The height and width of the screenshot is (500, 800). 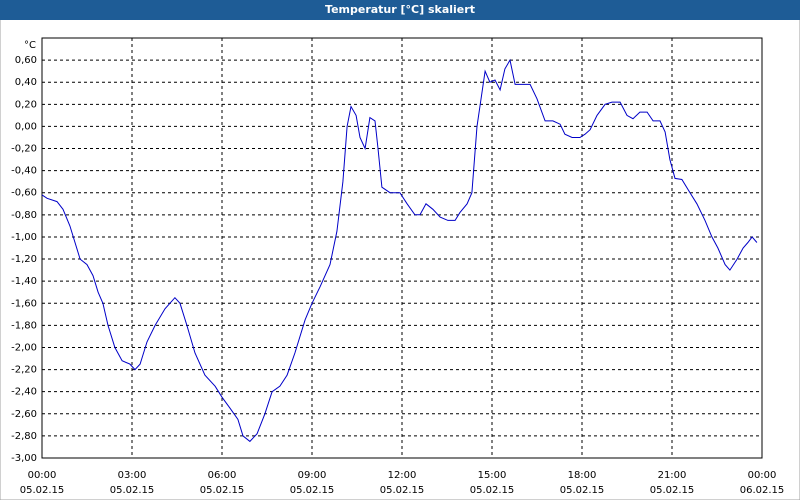 What do you see at coordinates (402, 475) in the screenshot?
I see `x-tick-label: 12:00` at bounding box center [402, 475].